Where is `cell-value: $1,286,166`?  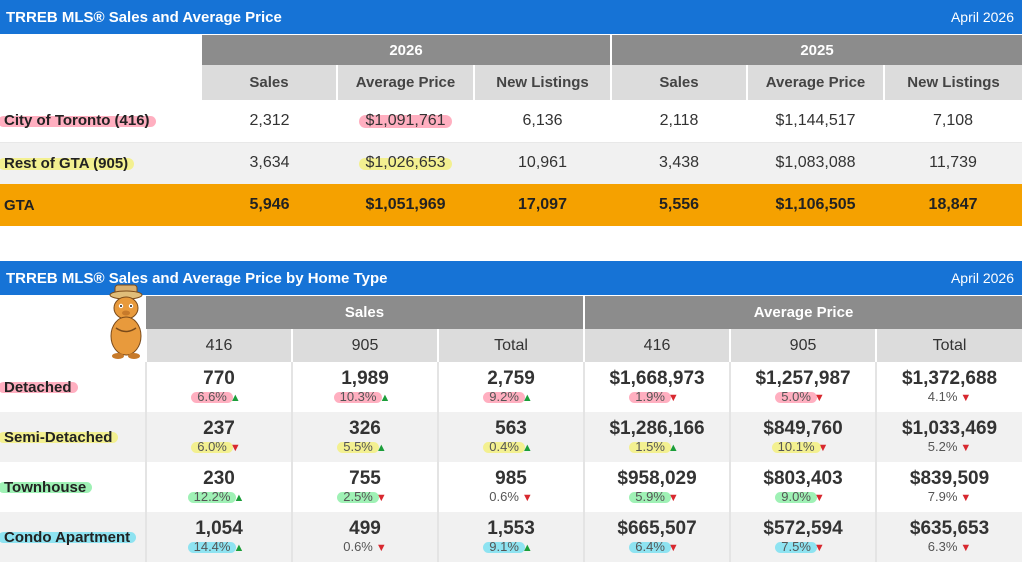 cell-value: $1,286,166 is located at coordinates (657, 428).